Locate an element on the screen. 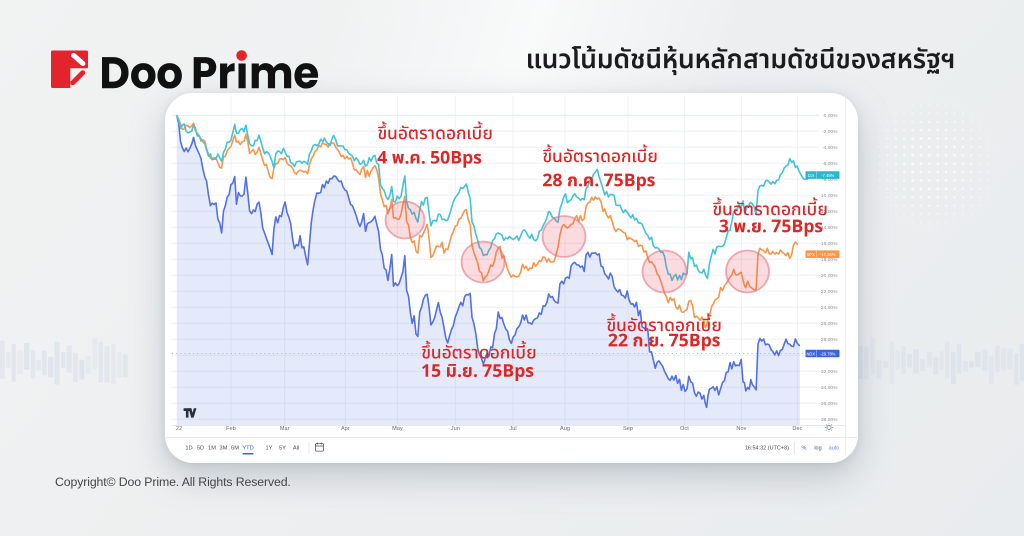  svg-text: 5D is located at coordinates (200, 449).